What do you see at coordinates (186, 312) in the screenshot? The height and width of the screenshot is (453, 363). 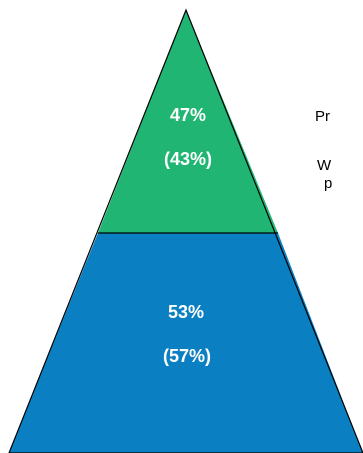 I see `bottom-tier-value-label: 53%` at bounding box center [186, 312].